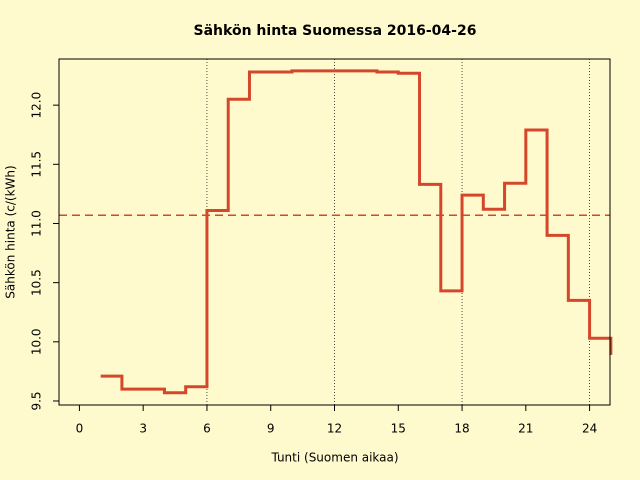 The height and width of the screenshot is (480, 640). Describe the element at coordinates (37, 105) in the screenshot. I see `y-tick-label: 12.0` at that location.